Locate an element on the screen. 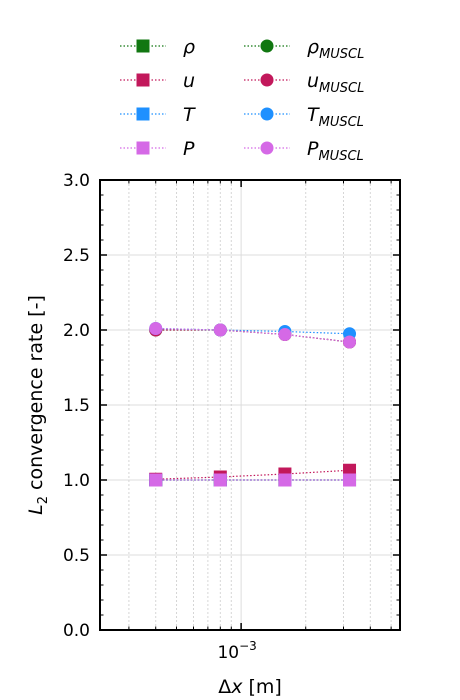 Image resolution: width=460 pixels, height=700 pixels. x-tick-label: 10−3 is located at coordinates (236, 651).